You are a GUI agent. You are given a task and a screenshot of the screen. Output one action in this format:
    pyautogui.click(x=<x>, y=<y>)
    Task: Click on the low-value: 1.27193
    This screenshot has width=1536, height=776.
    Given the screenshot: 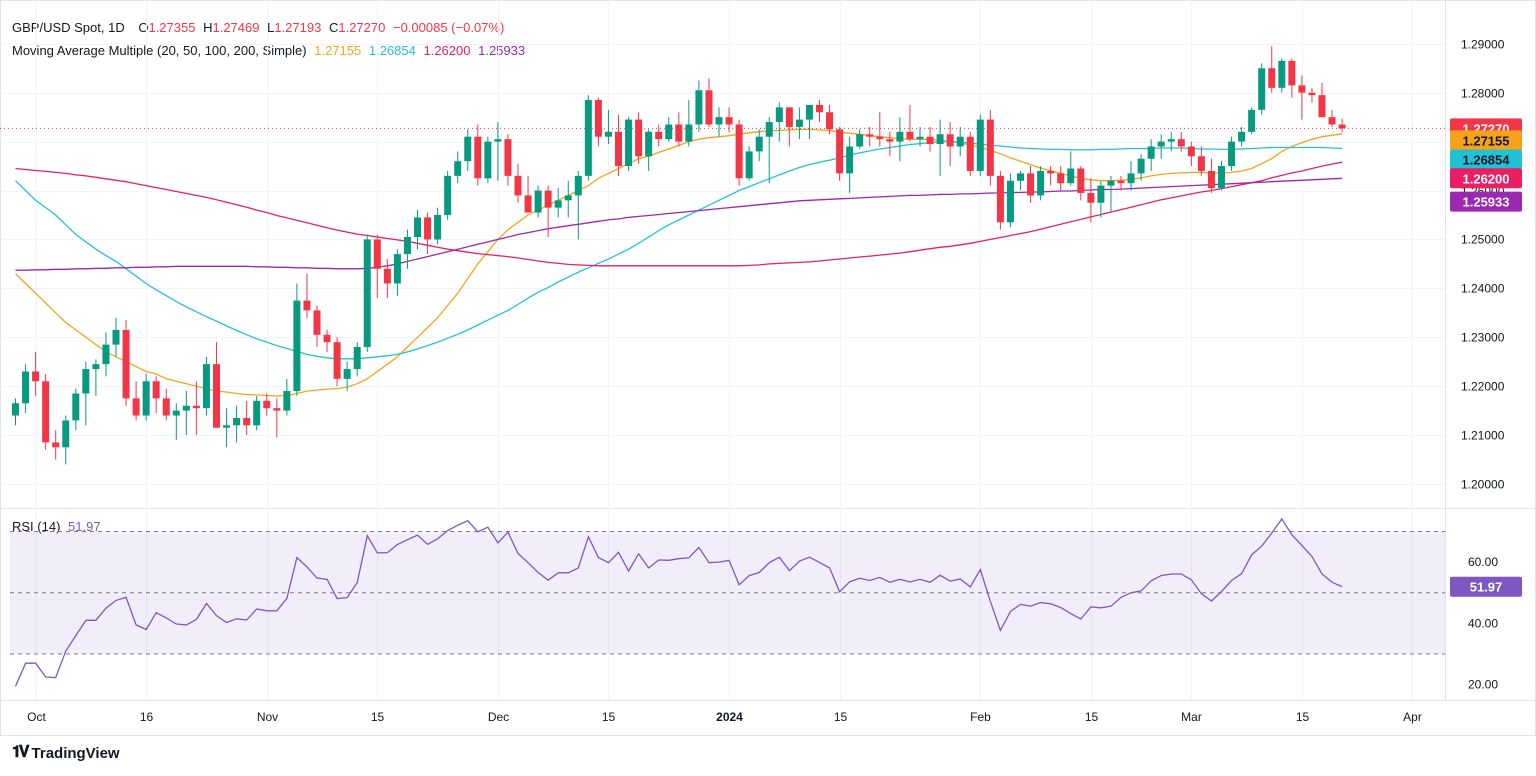 What is the action you would take?
    pyautogui.click(x=298, y=27)
    